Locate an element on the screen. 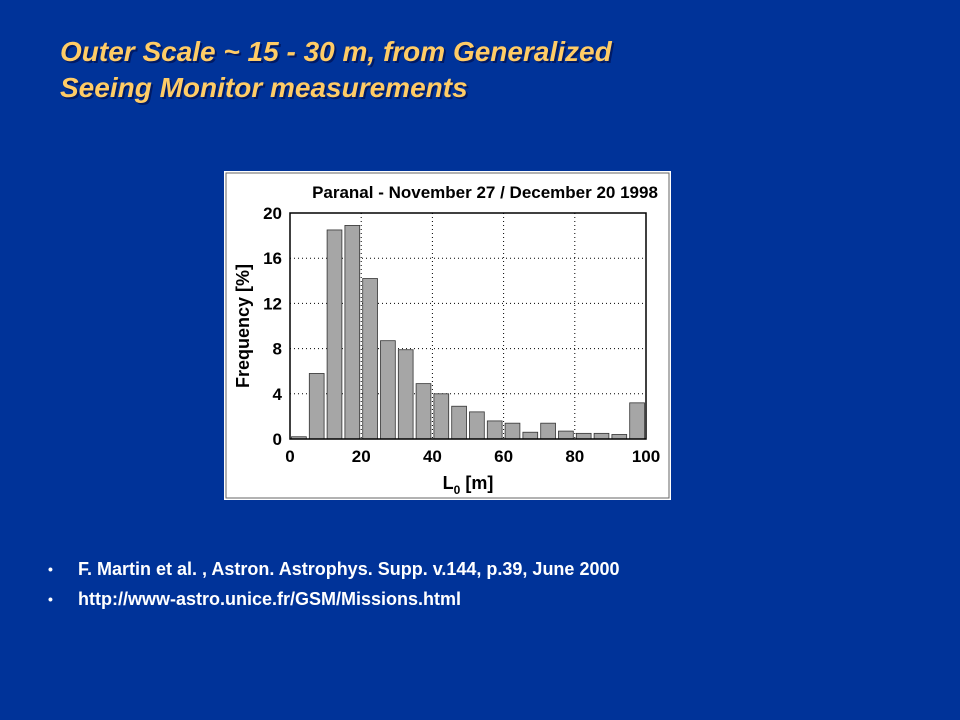 This screenshot has height=720, width=960. y-tick-label: 4 is located at coordinates (278, 394).